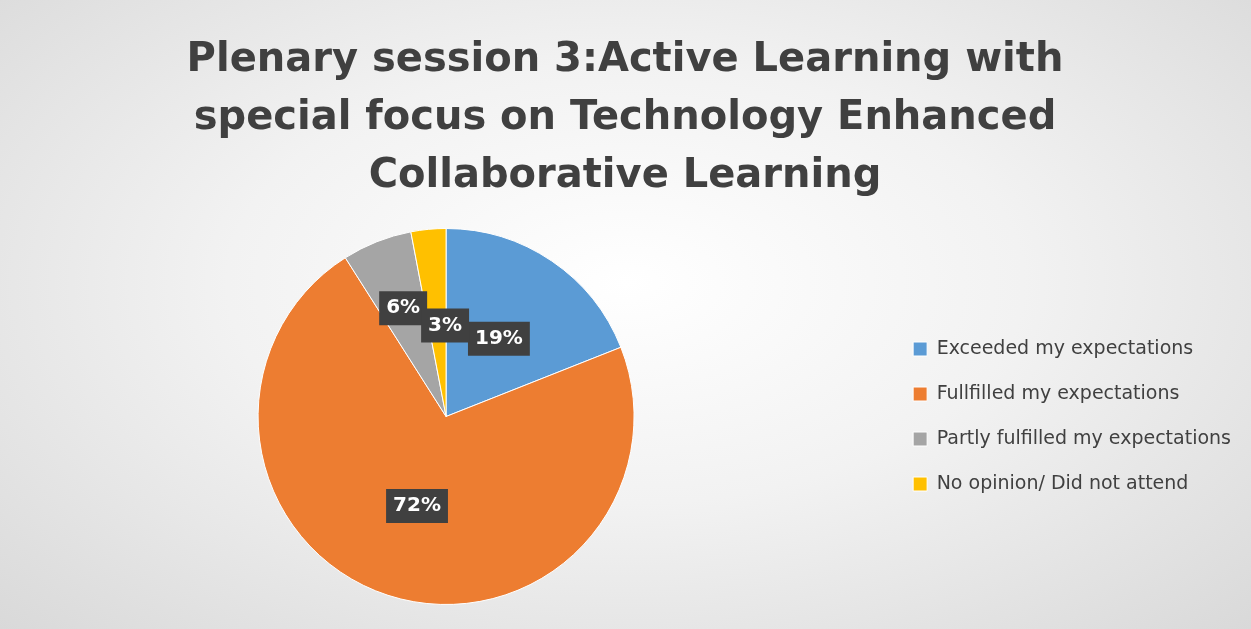 This screenshot has width=1251, height=629. Describe the element at coordinates (445, 323) in the screenshot. I see `data-label: 3%` at that location.